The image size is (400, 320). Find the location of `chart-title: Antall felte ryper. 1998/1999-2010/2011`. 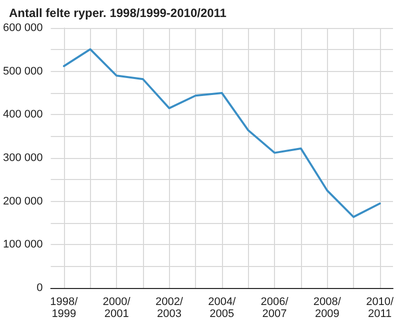

chart-title: Antall felte ryper. 1998/1999-2010/2011 is located at coordinates (118, 13).